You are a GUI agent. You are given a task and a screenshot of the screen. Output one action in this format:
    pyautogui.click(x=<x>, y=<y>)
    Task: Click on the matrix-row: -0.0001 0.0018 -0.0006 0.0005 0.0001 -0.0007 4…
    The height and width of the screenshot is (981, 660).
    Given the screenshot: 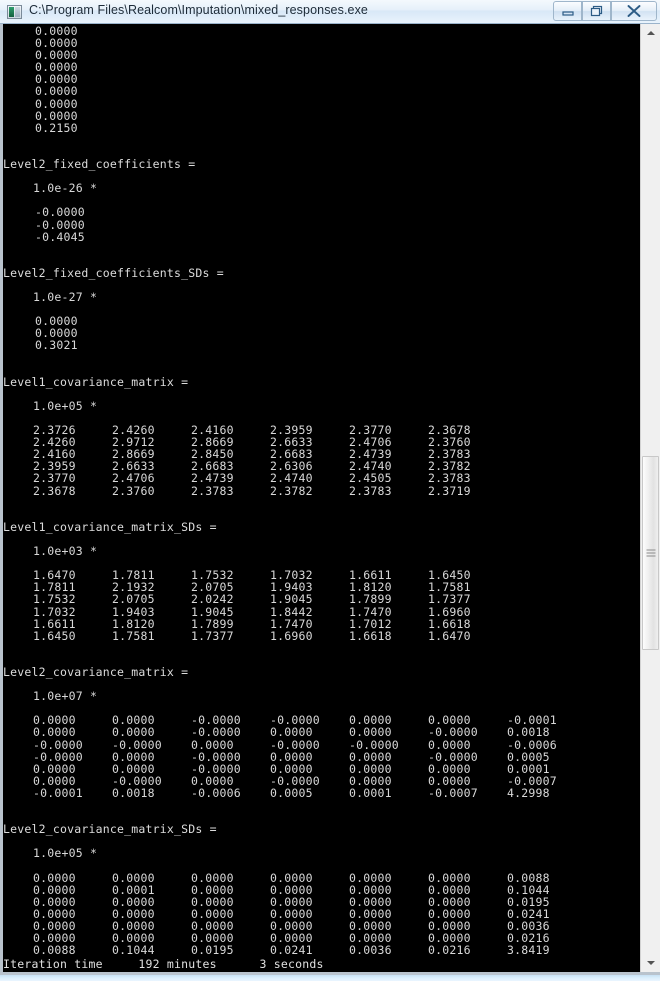 What is the action you would take?
    pyautogui.click(x=321, y=793)
    